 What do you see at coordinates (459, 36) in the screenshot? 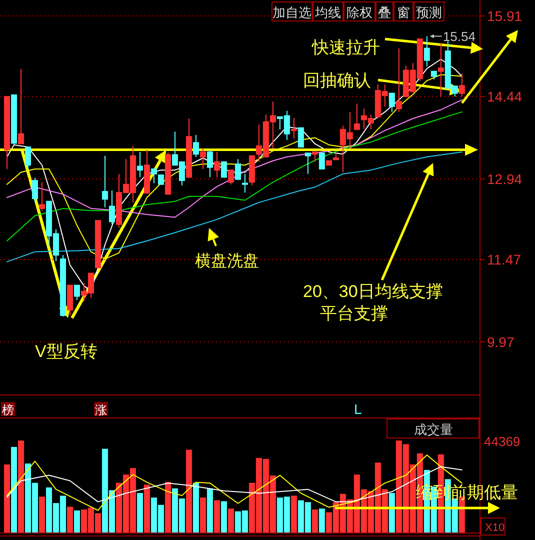
I see `annotation: 15.54` at bounding box center [459, 36].